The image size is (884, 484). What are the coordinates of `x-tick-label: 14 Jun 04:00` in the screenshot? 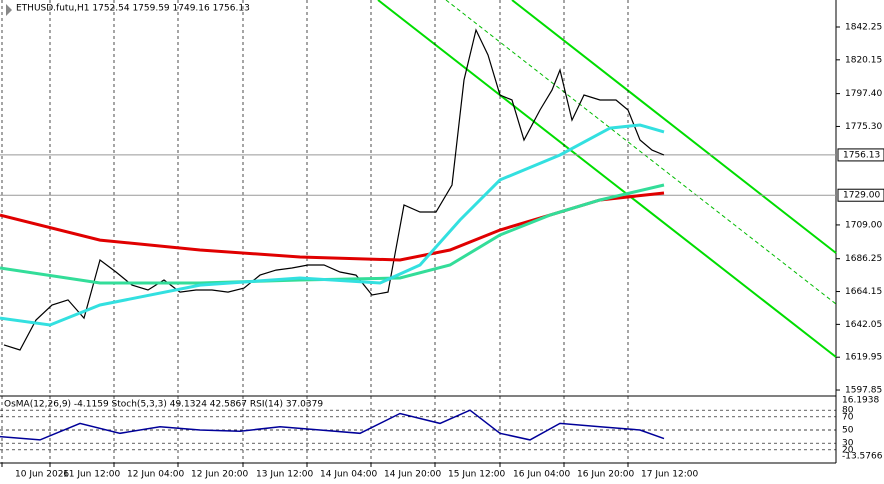 It's located at (348, 475).